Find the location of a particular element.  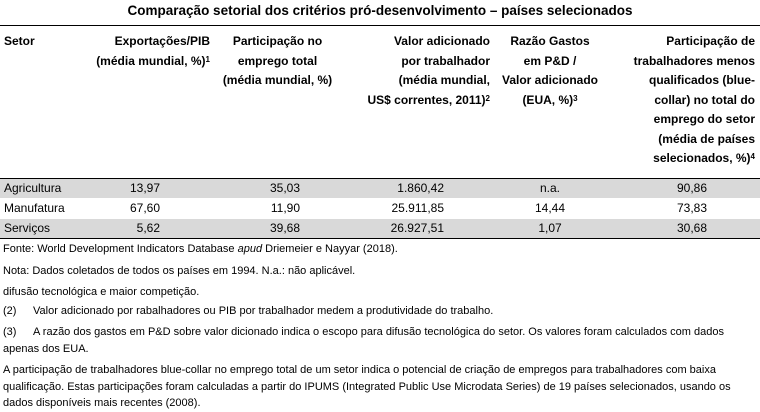

cell-employment: 11,90 is located at coordinates (285, 208).